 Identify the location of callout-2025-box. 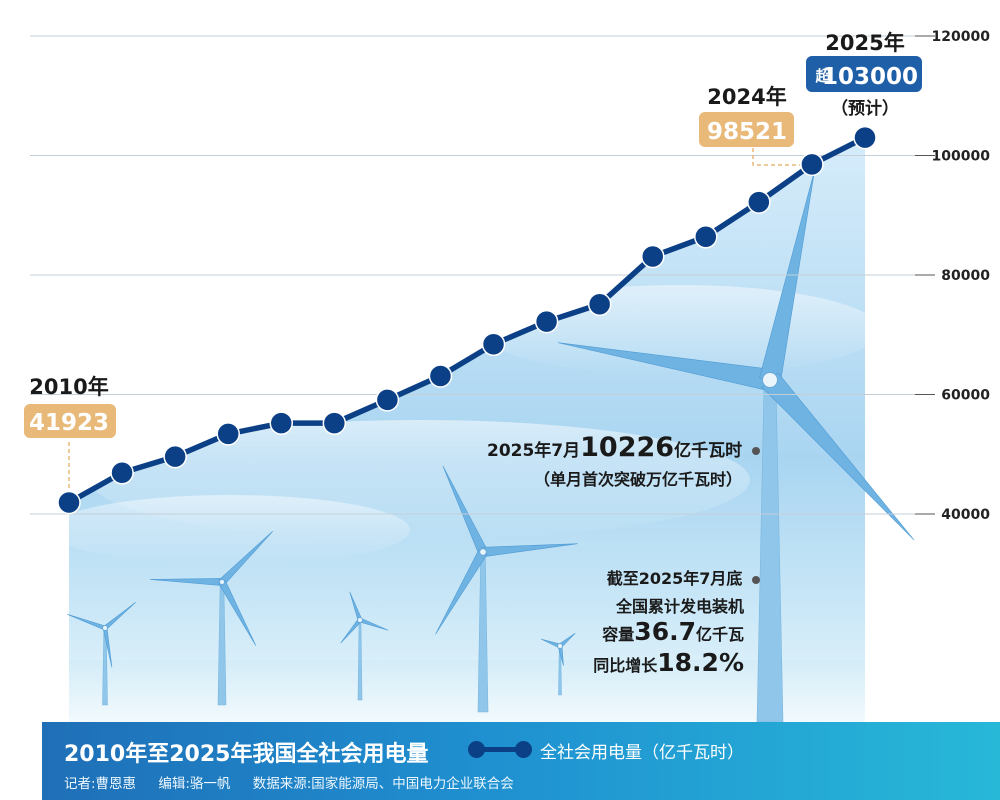
(864, 74).